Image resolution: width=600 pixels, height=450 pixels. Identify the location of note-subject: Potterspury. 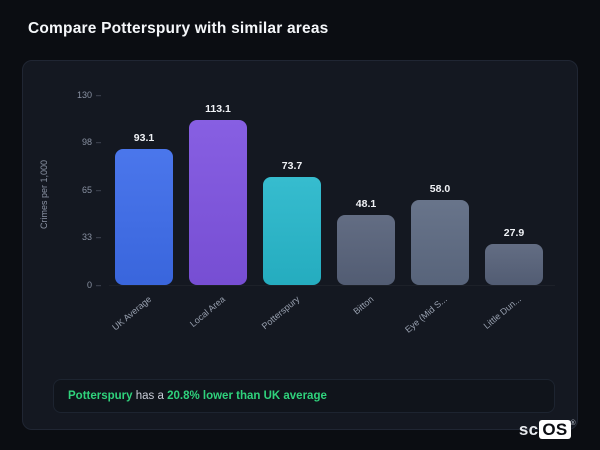
(100, 396).